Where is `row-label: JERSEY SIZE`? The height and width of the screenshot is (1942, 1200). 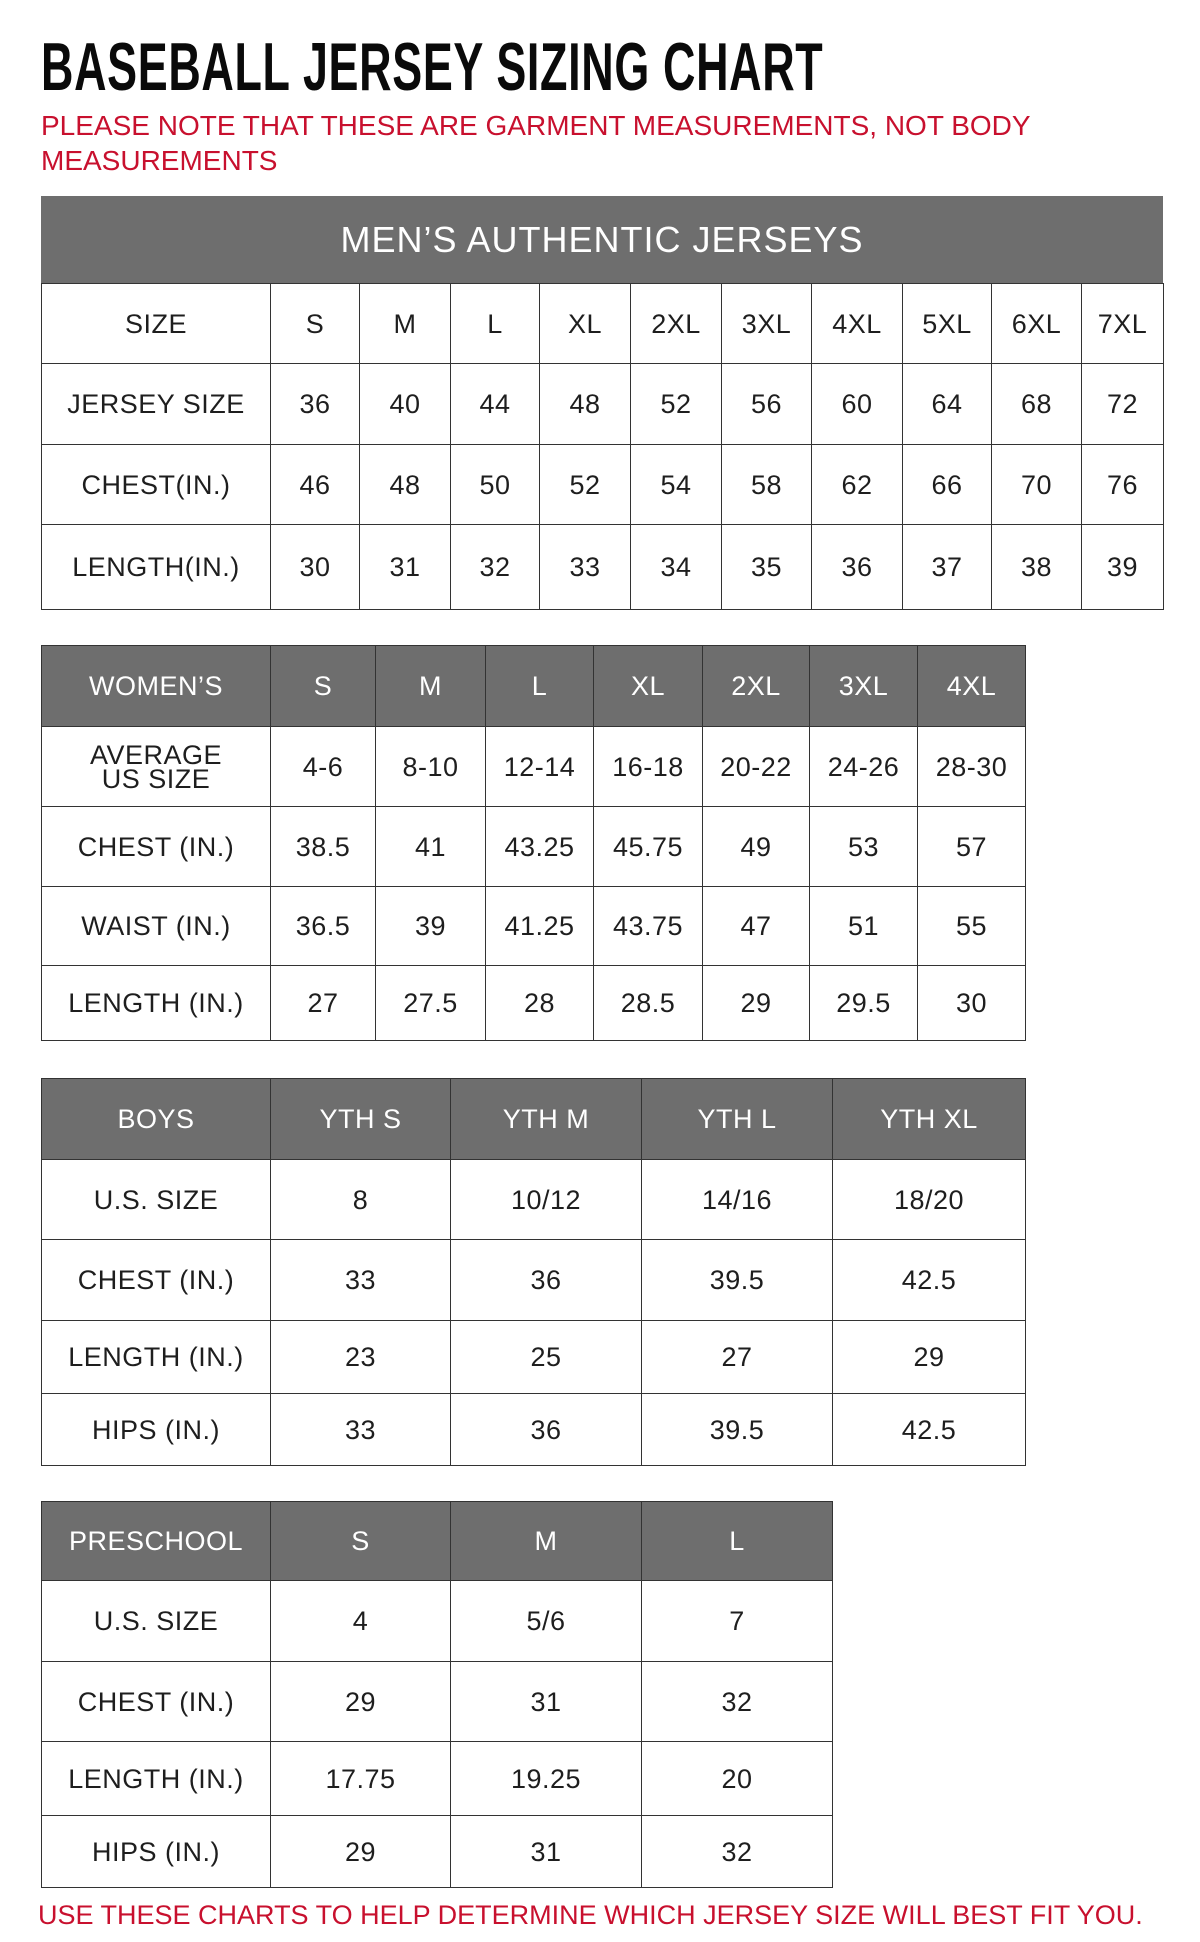 row-label: JERSEY SIZE is located at coordinates (156, 404).